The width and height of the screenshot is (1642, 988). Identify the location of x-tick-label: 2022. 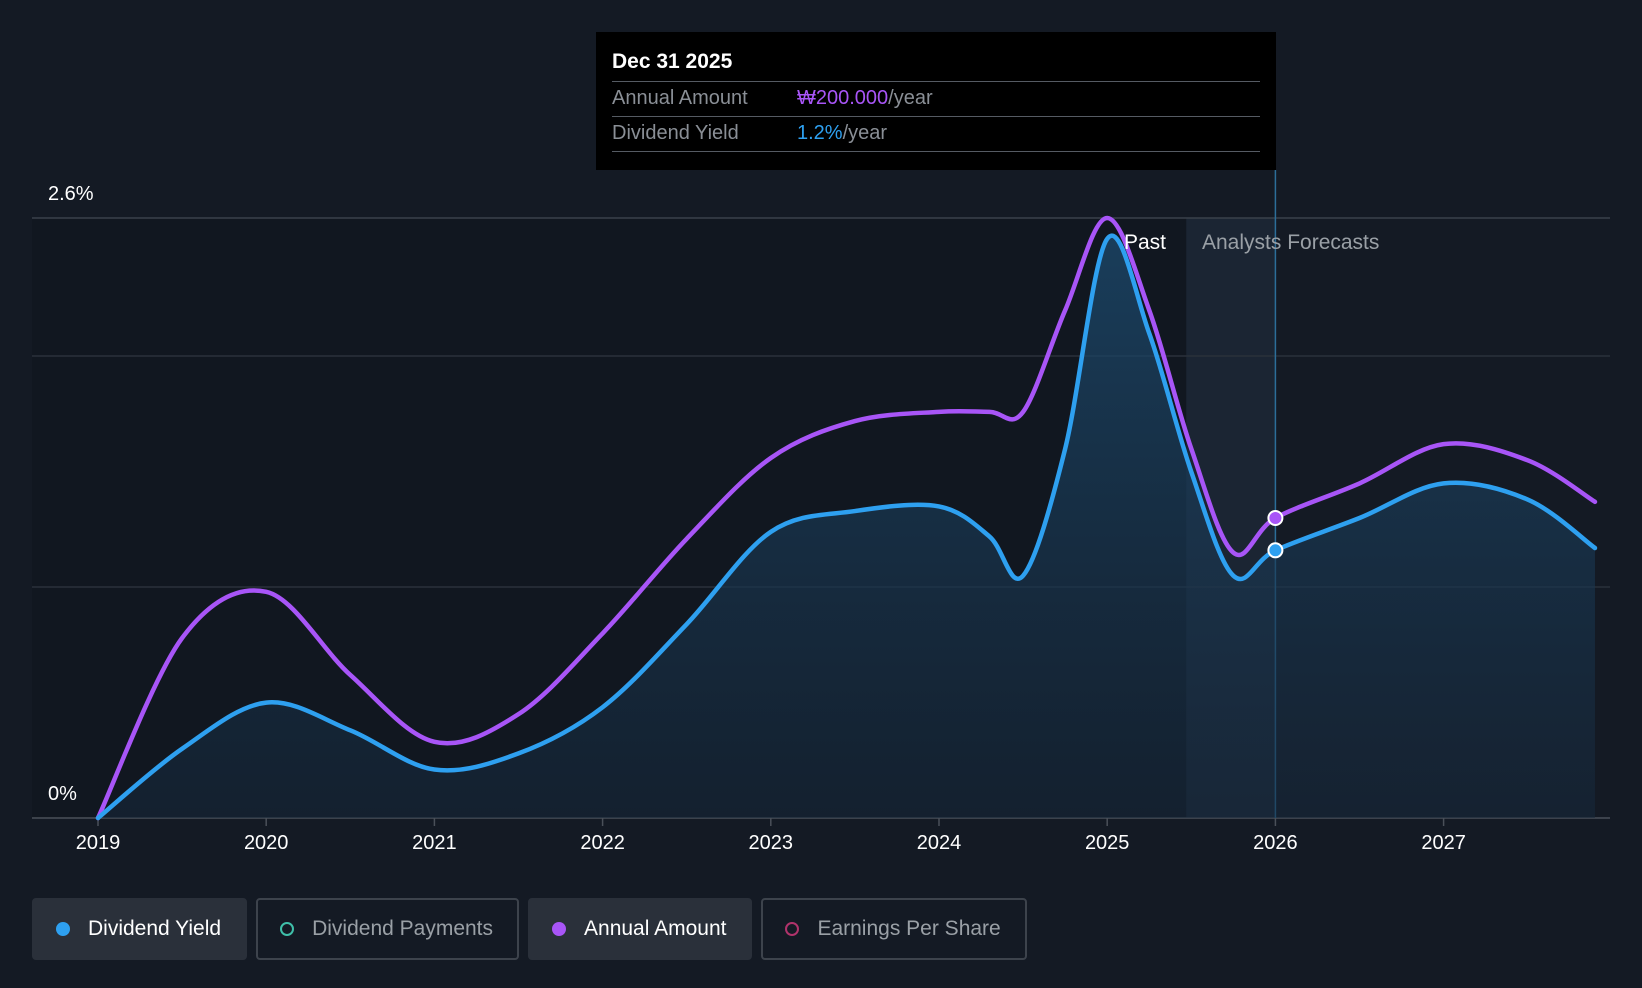
(602, 843).